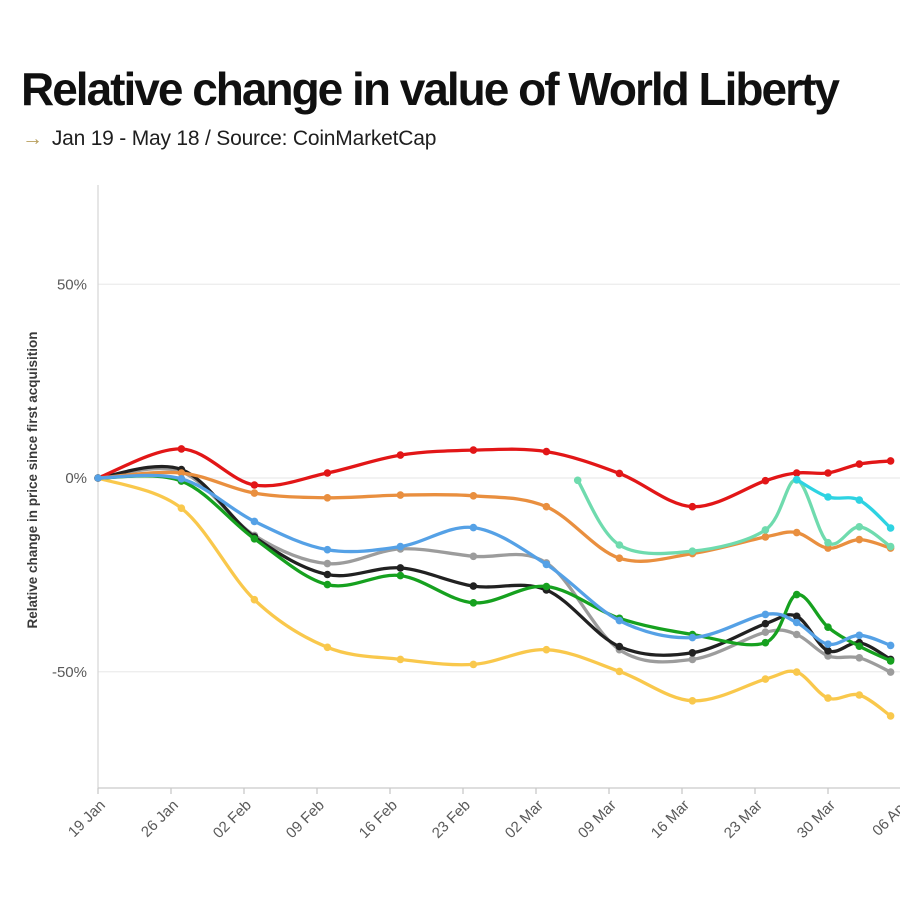 This screenshot has width=900, height=900. I want to click on series-cyan-line, so click(844, 503).